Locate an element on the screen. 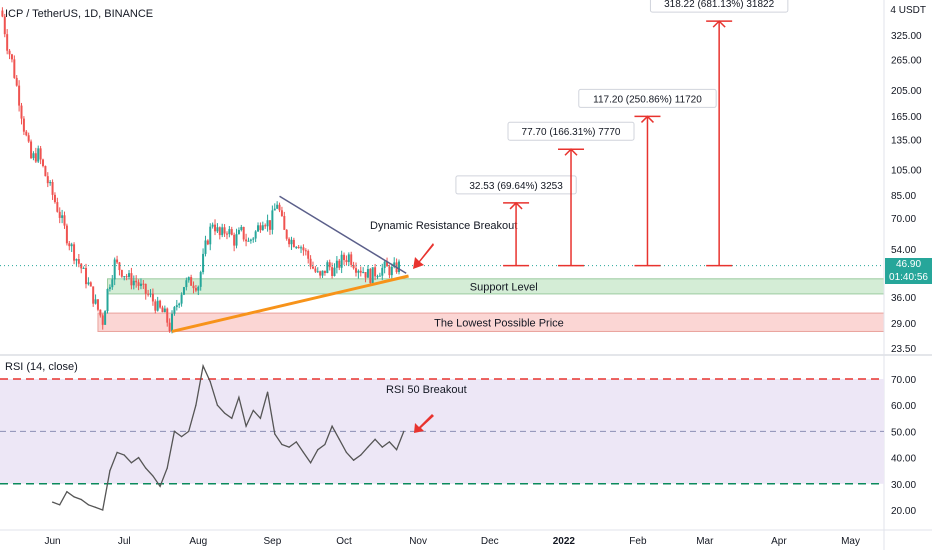  price-tick-label: 70.00 is located at coordinates (903, 219).